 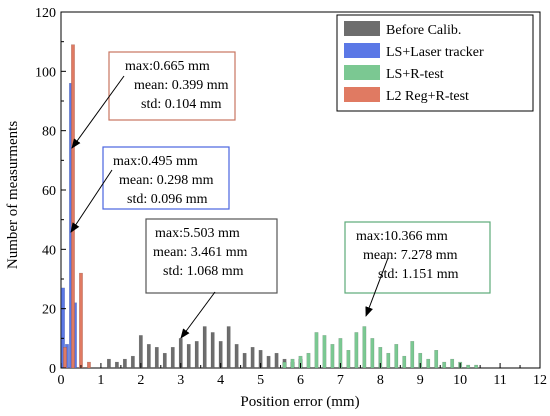 What do you see at coordinates (167, 66) in the screenshot?
I see `annotation-line: max:0.665 mm` at bounding box center [167, 66].